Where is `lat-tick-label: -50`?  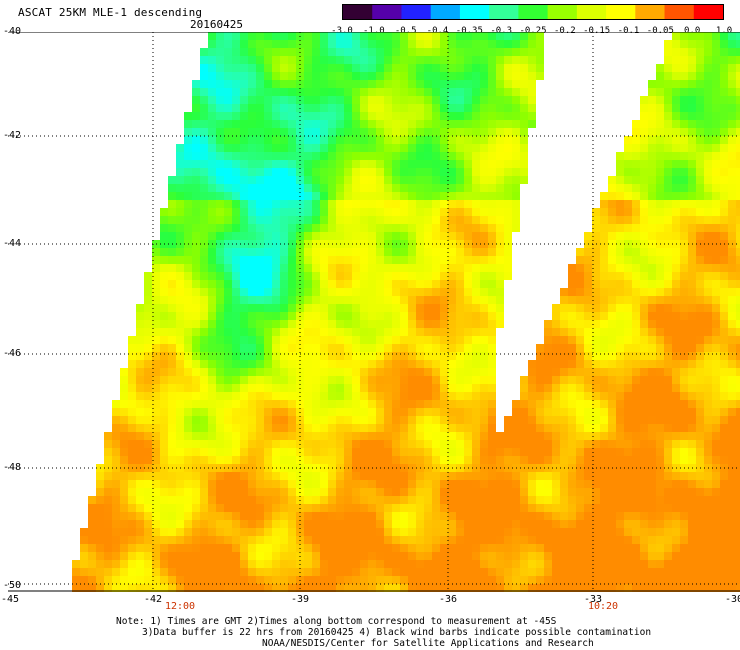
lat-tick-label: -50 is located at coordinates (12, 585).